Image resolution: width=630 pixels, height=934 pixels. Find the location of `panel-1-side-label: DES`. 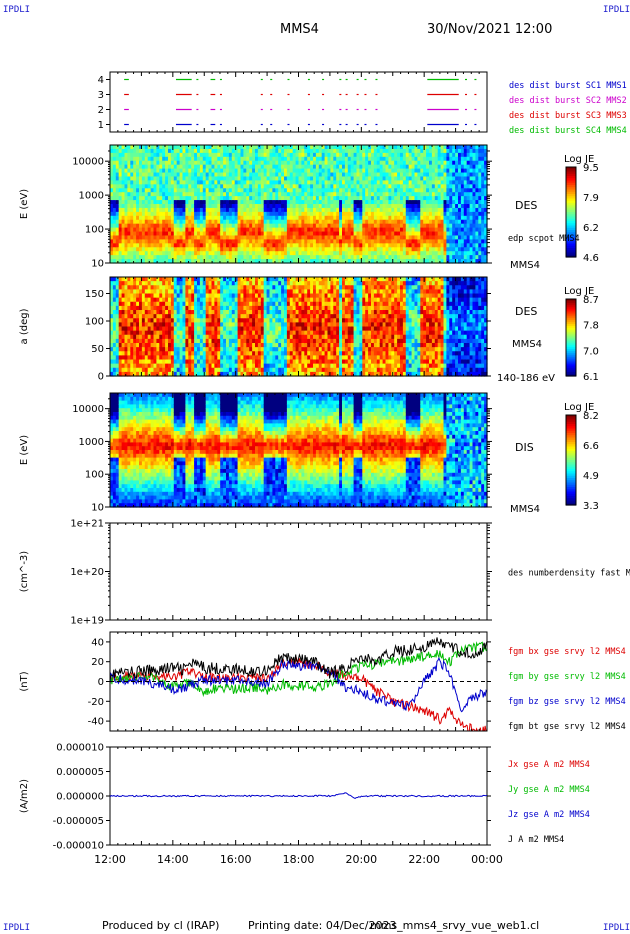

panel-1-side-label: DES is located at coordinates (526, 205).